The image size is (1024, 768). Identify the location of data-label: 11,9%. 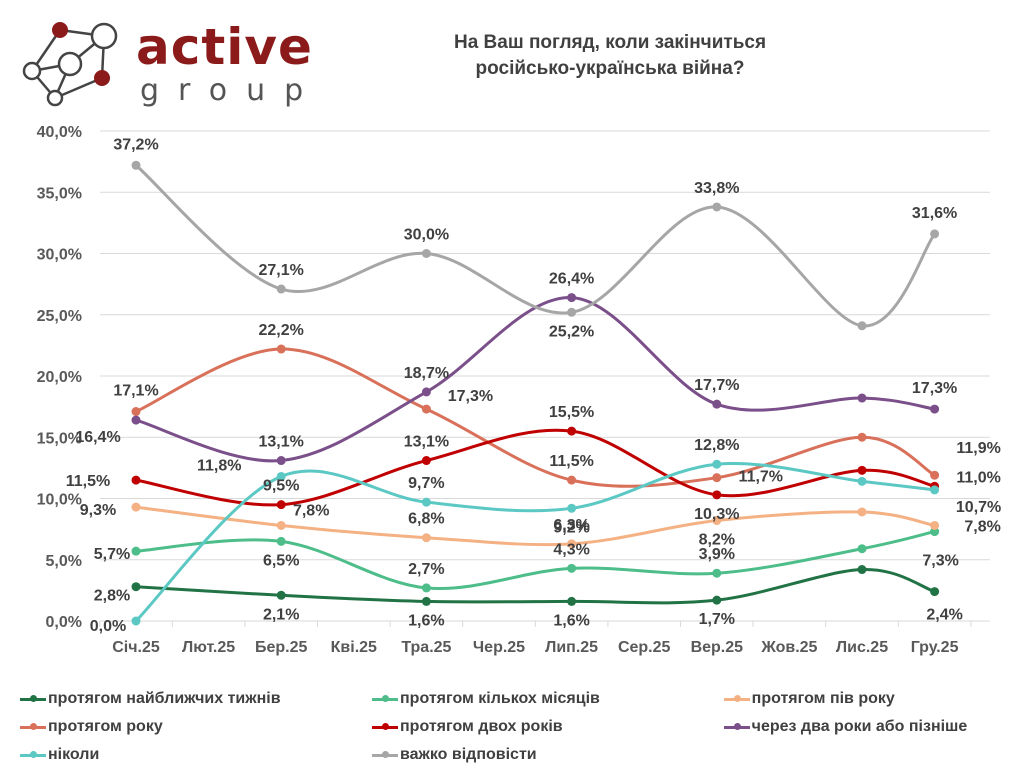
(978, 448).